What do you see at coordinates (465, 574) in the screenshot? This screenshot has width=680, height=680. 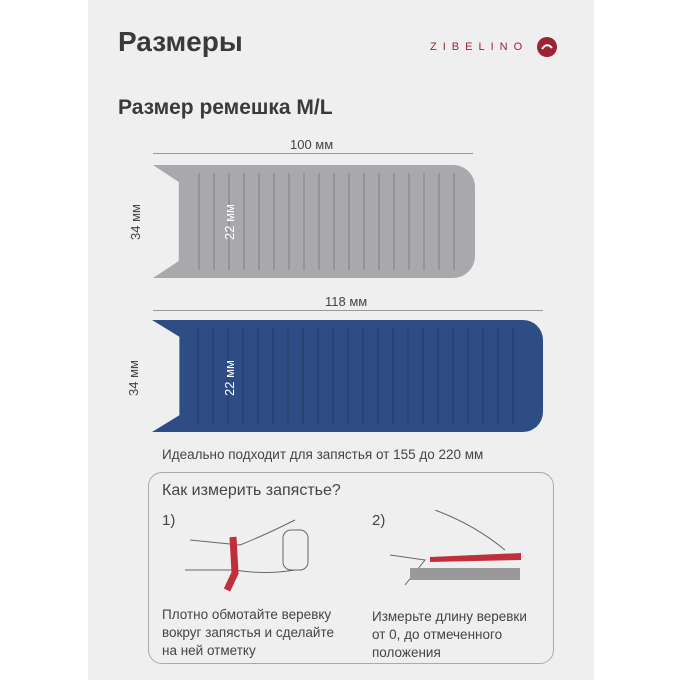 I see `ruler-icon` at bounding box center [465, 574].